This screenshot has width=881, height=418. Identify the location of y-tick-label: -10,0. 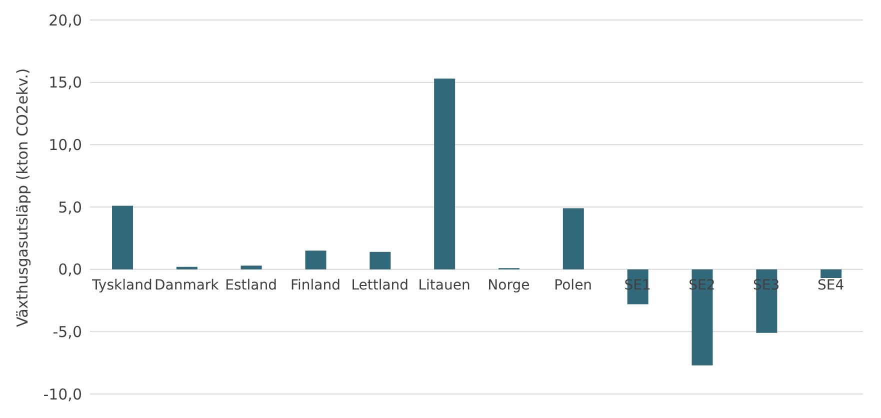
(62, 394).